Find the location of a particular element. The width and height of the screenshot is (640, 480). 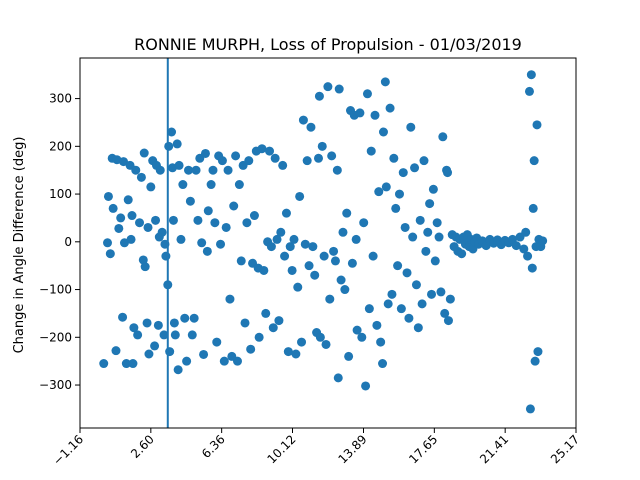

y-tick-label-3: 0 is located at coordinates (68, 242).